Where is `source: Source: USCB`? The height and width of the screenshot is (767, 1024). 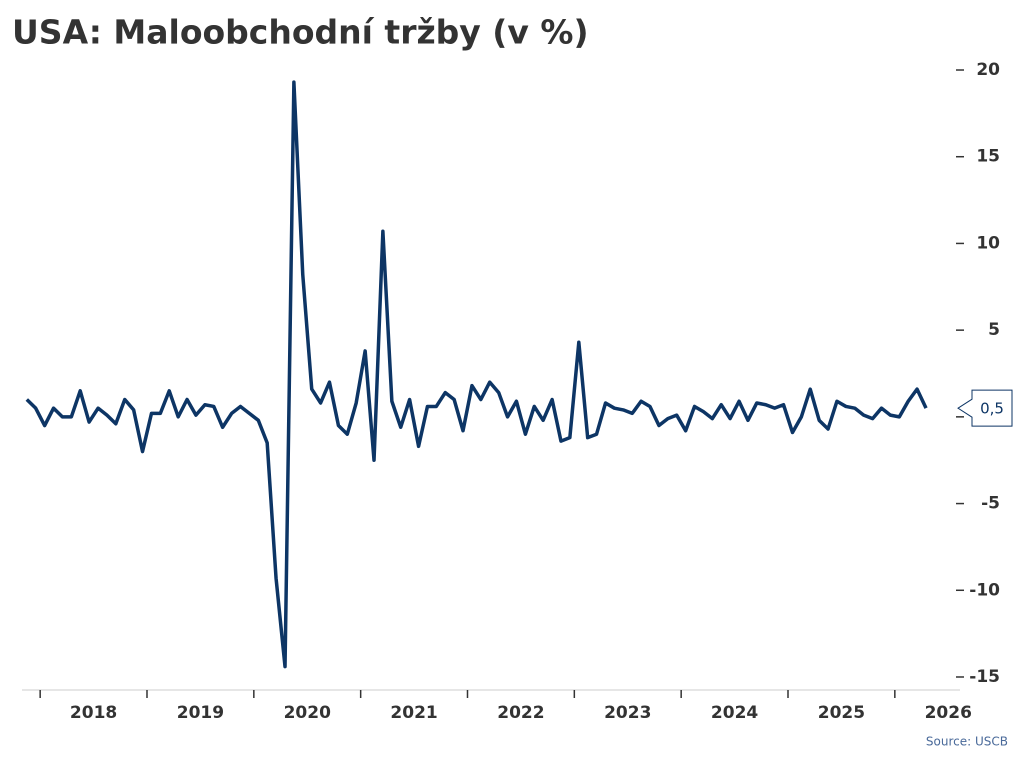 source: Source: USCB is located at coordinates (967, 742).